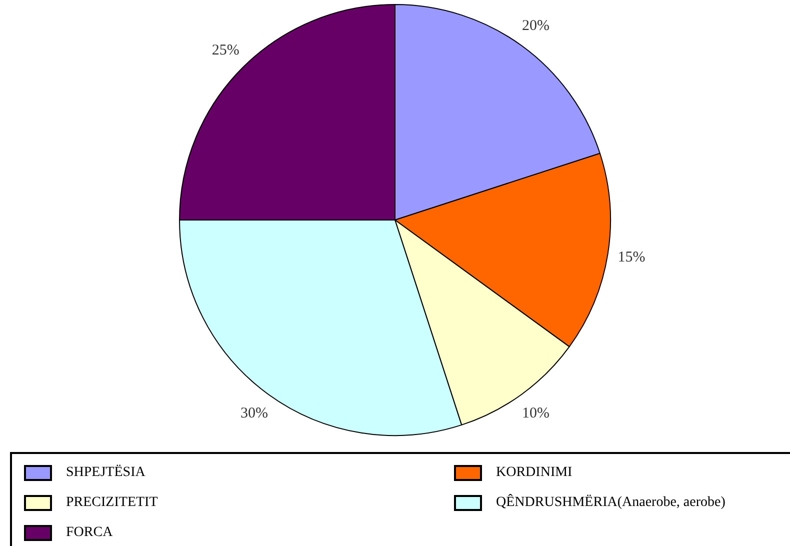  I want to click on data-label: 25%, so click(226, 50).